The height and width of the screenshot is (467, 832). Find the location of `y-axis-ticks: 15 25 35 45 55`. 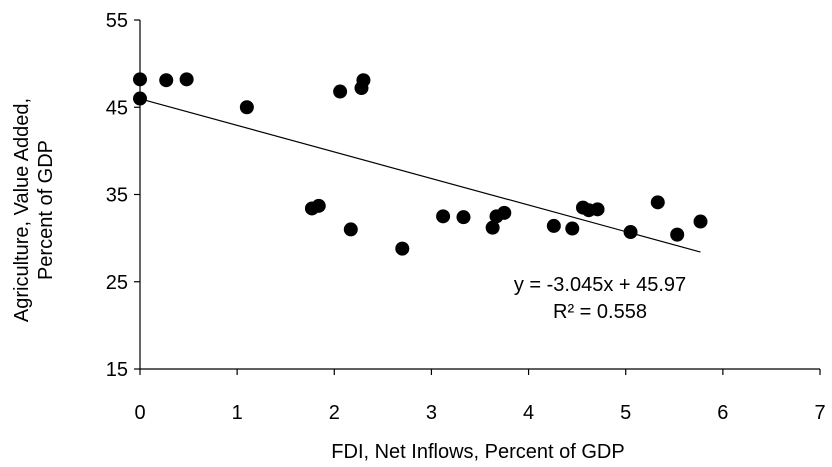

y-axis-ticks: 15 25 35 45 55 is located at coordinates (123, 195).